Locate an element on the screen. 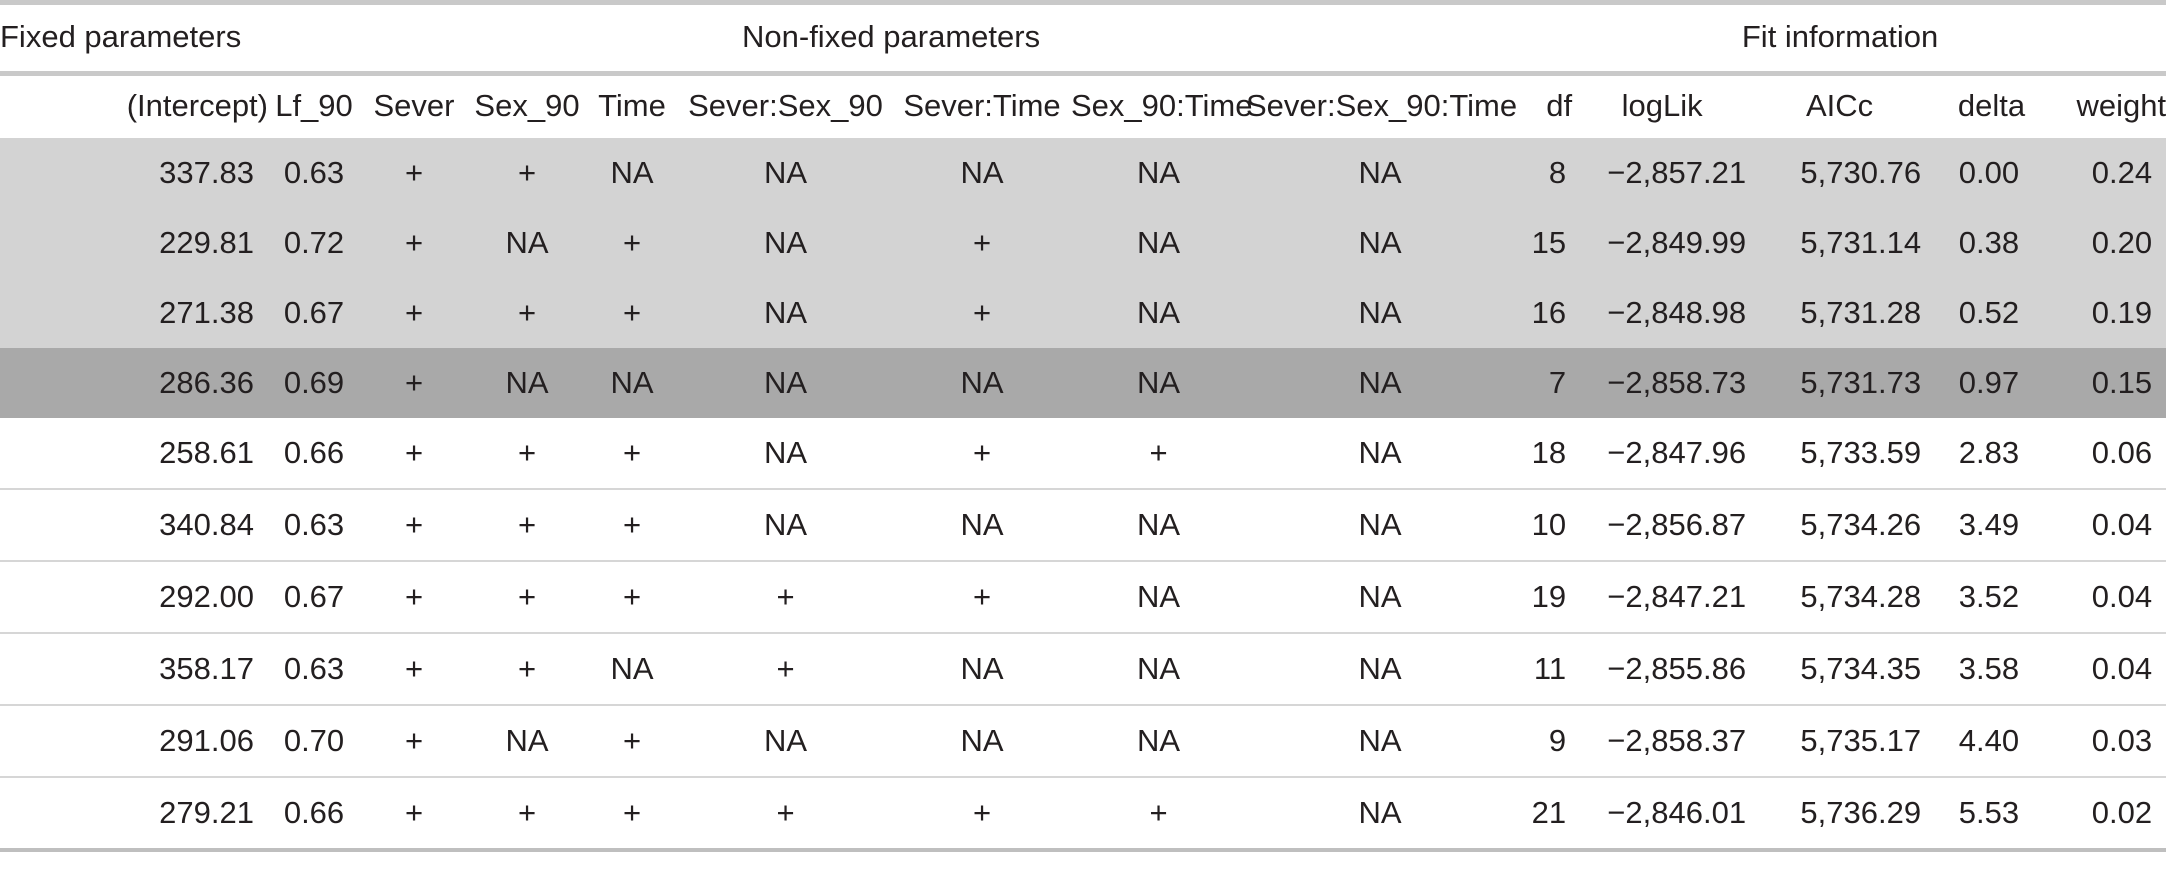  cell-weight: 0.20 is located at coordinates (2095, 243).